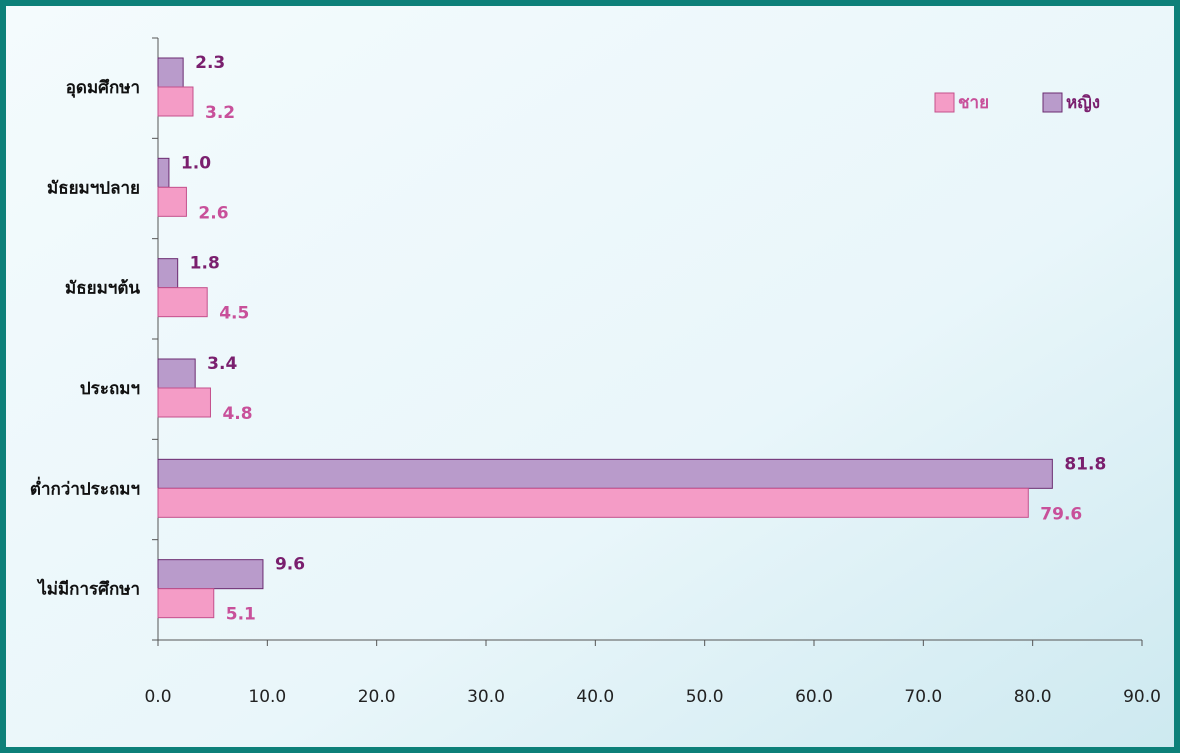 Image resolution: width=1180 pixels, height=753 pixels. What do you see at coordinates (157, 697) in the screenshot?
I see `x-tick-label: 0.0` at bounding box center [157, 697].